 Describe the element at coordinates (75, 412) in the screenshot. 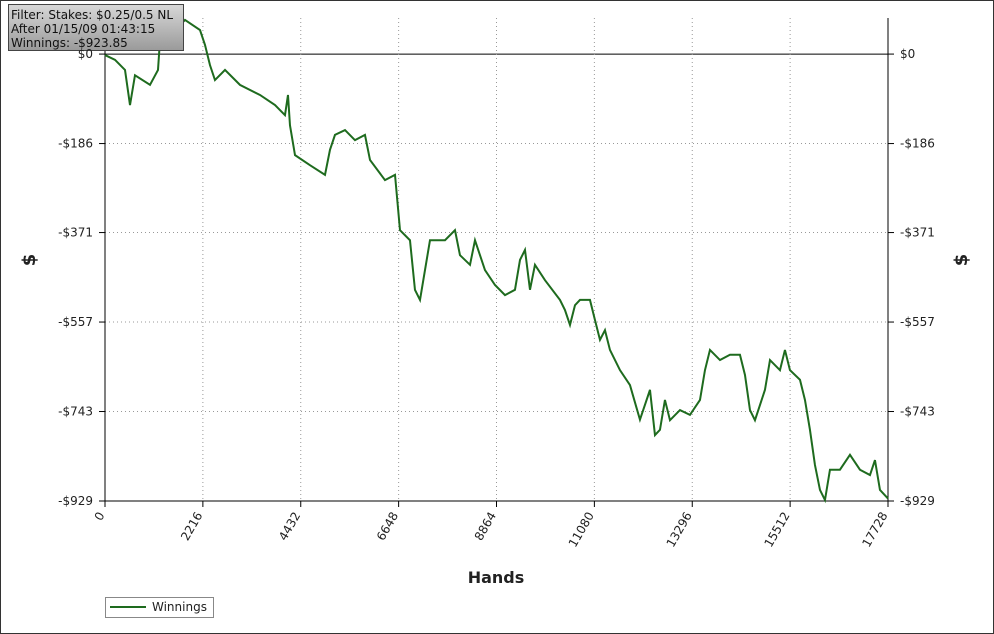

I see `y-tick-label: -$743` at that location.